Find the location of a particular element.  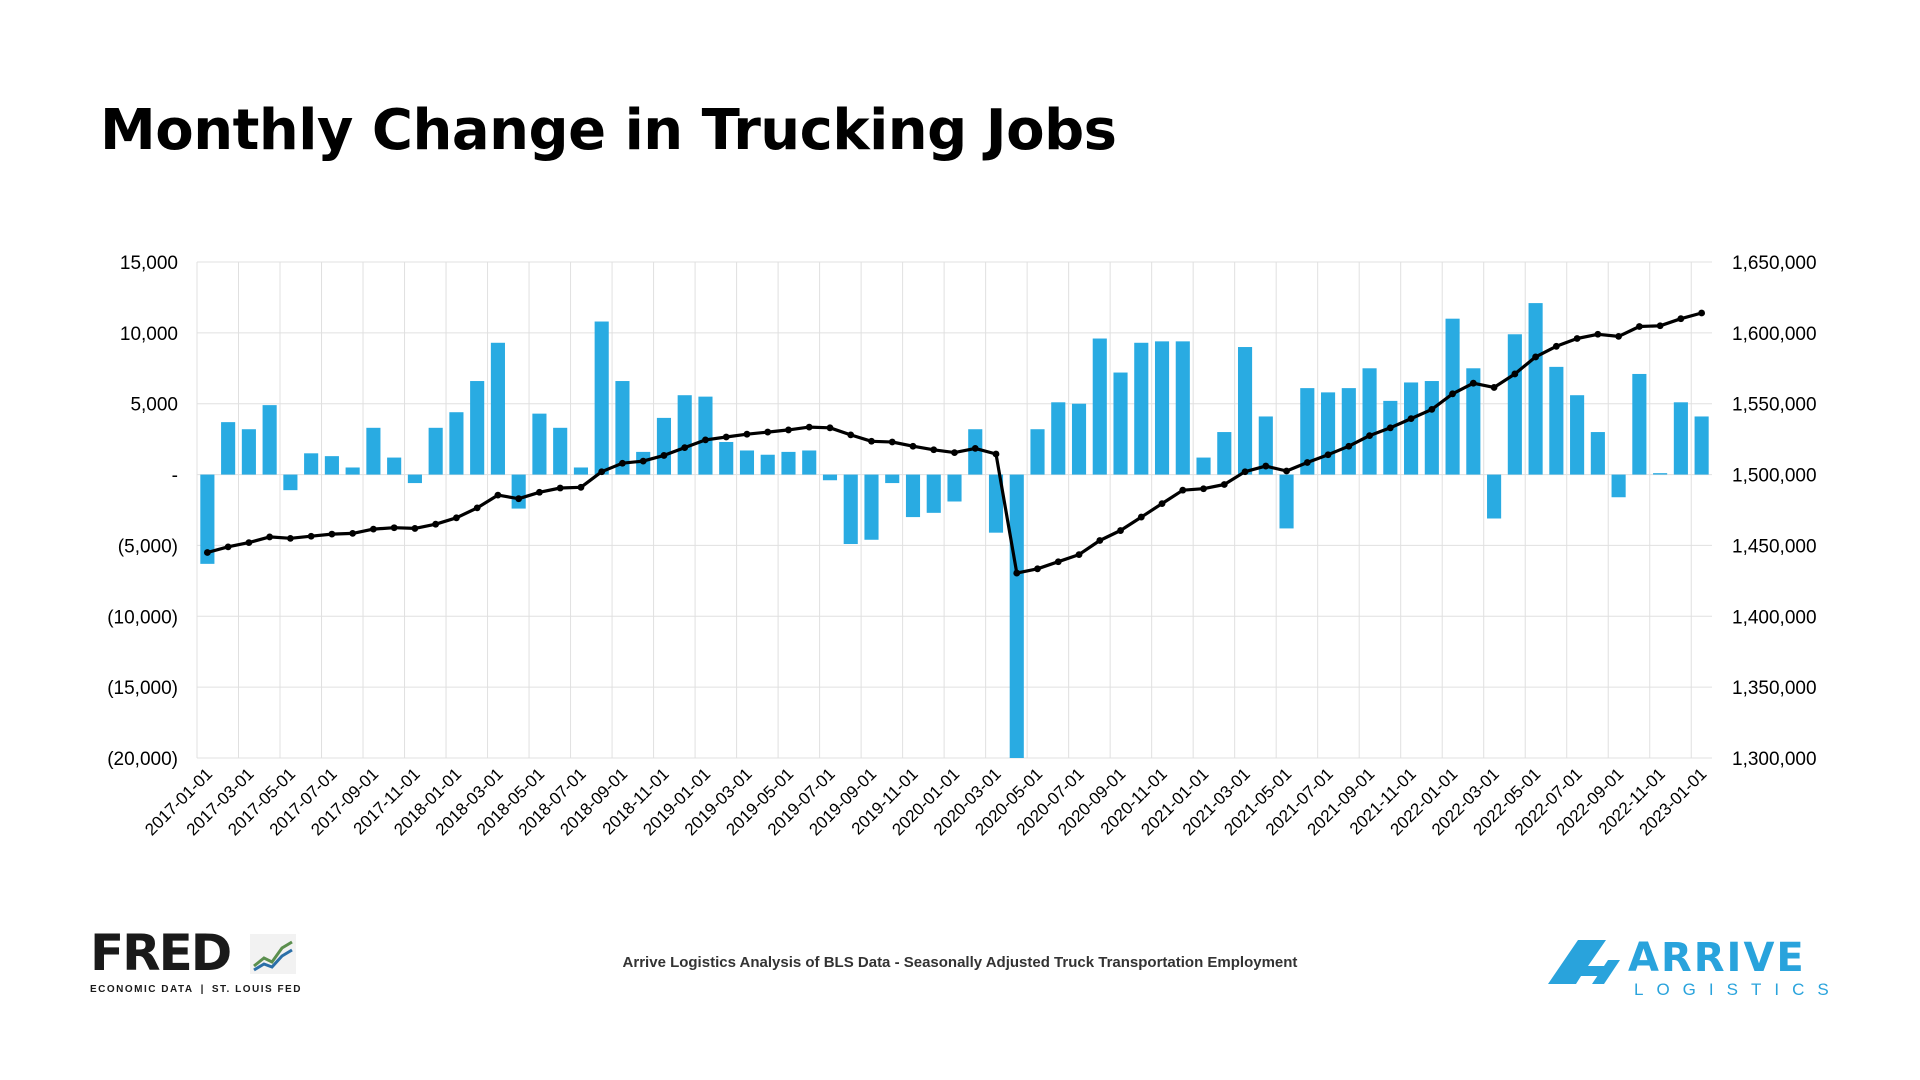

right-tick-label: 1,550,000 is located at coordinates (1774, 405).